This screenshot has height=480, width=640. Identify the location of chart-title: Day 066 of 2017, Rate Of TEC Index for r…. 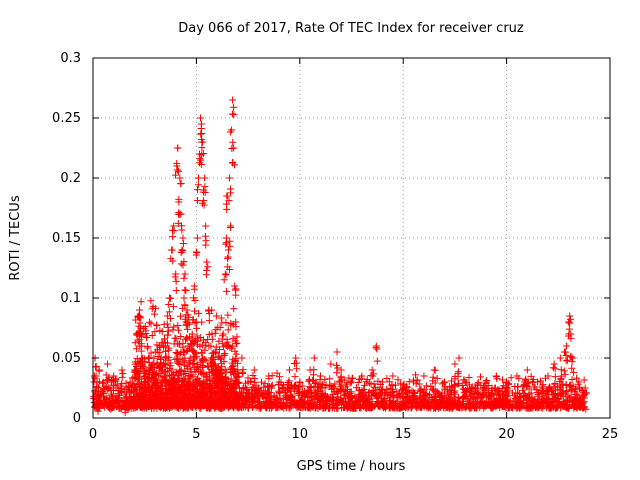
(351, 28).